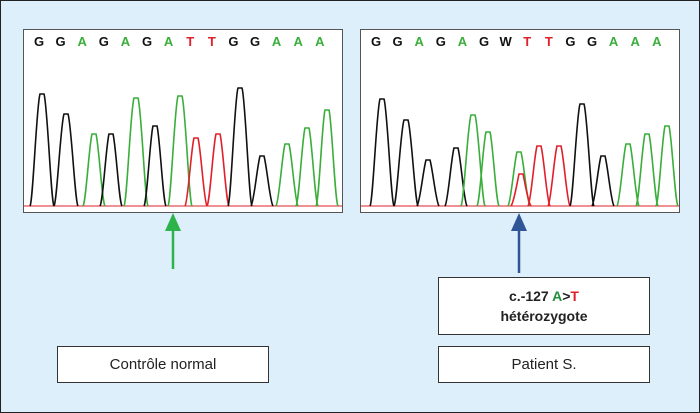 This screenshot has width=700, height=413. Describe the element at coordinates (505, 41) in the screenshot. I see `base-letter: W` at that location.